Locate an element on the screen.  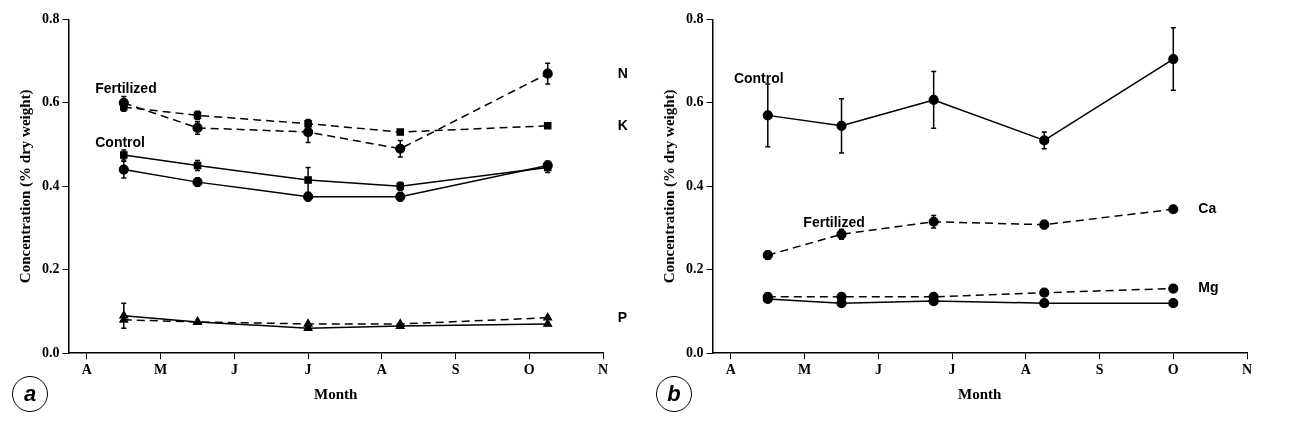
series-label: Ca is located at coordinates (1207, 208).